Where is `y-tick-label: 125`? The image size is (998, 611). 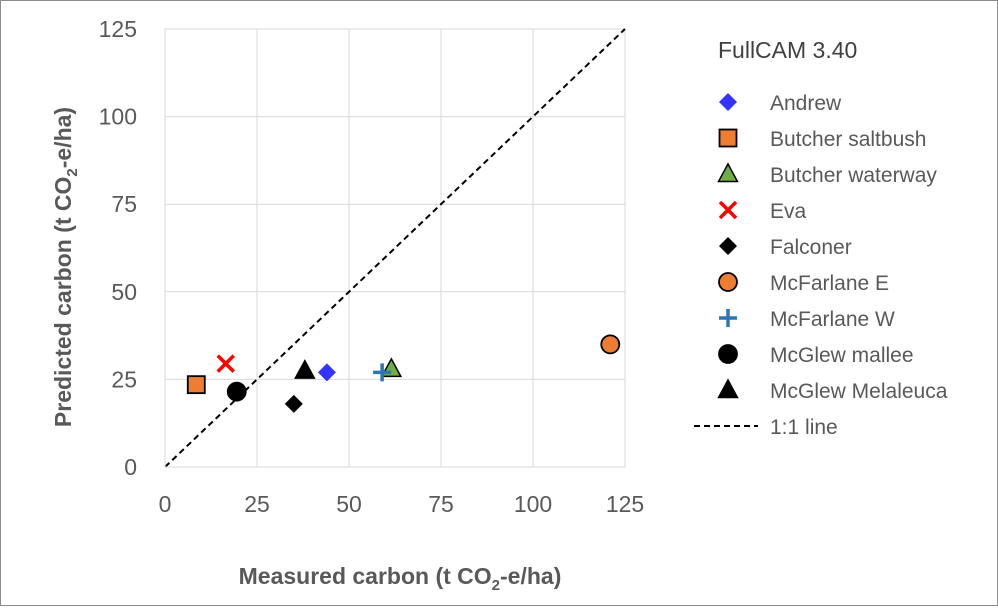 y-tick-label: 125 is located at coordinates (118, 29).